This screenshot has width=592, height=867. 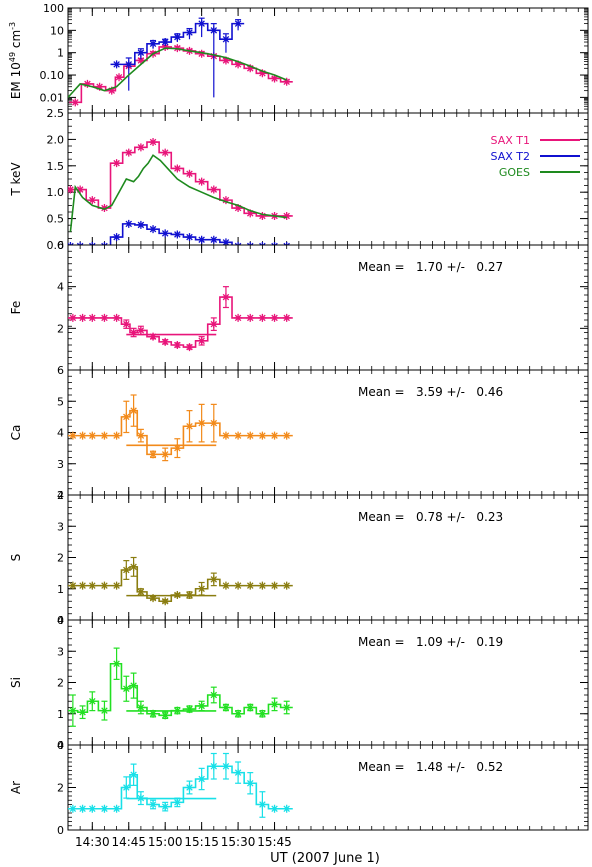 What do you see at coordinates (60, 714) in the screenshot?
I see `y-tick-label: 1` at bounding box center [60, 714].